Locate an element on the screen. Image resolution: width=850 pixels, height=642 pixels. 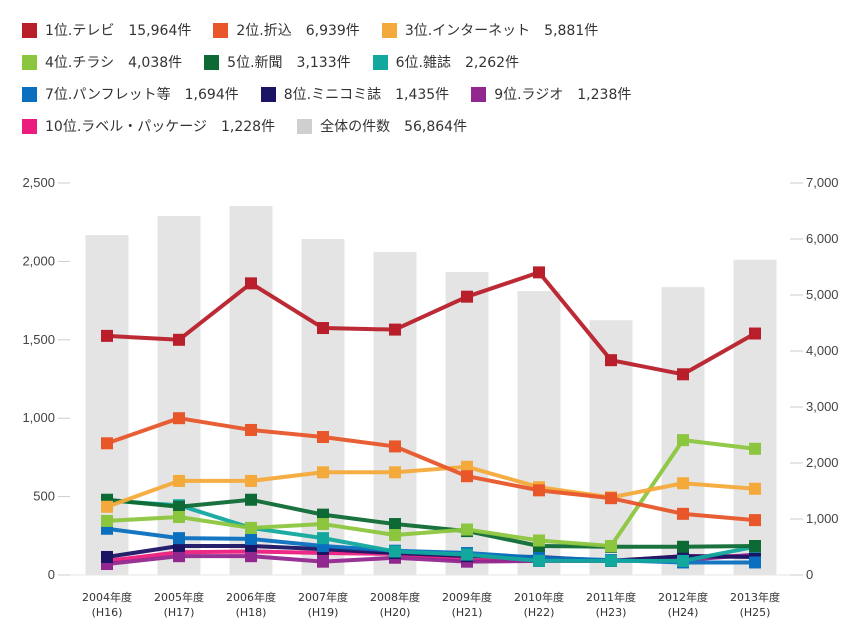
x-tick-sublabel: (H19) is located at coordinates (323, 612).